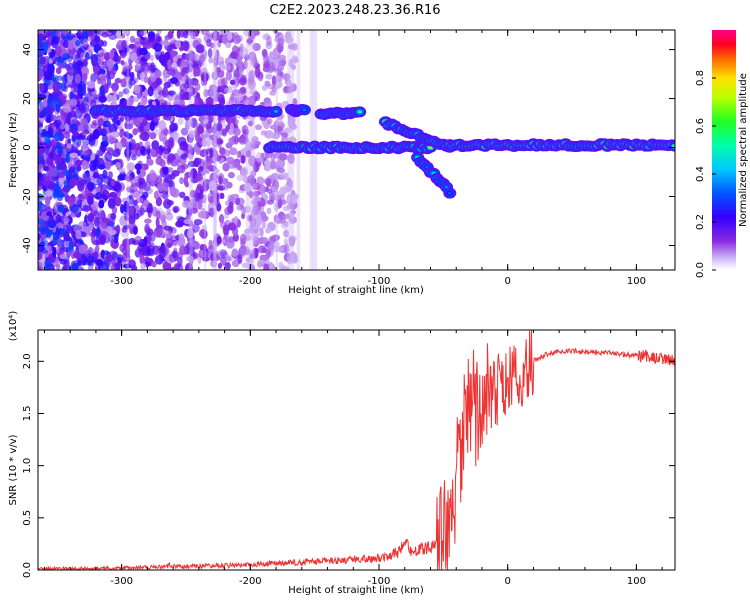  What do you see at coordinates (508, 581) in the screenshot?
I see `x-tick-label: 0` at bounding box center [508, 581].